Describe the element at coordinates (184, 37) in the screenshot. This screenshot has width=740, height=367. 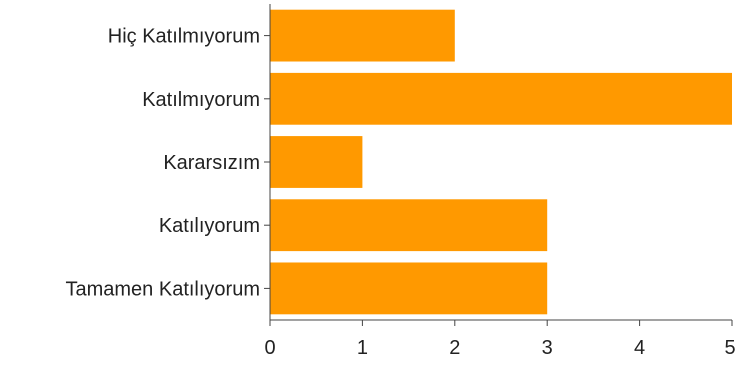
I see `category-label-0: Hiç Katılmıyorum` at that location.